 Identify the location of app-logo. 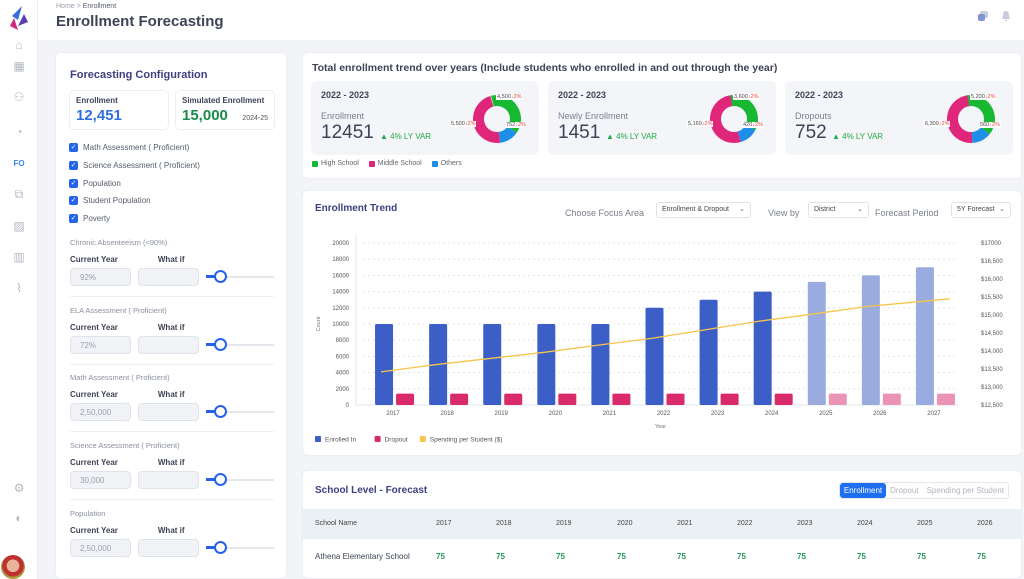
(19, 19).